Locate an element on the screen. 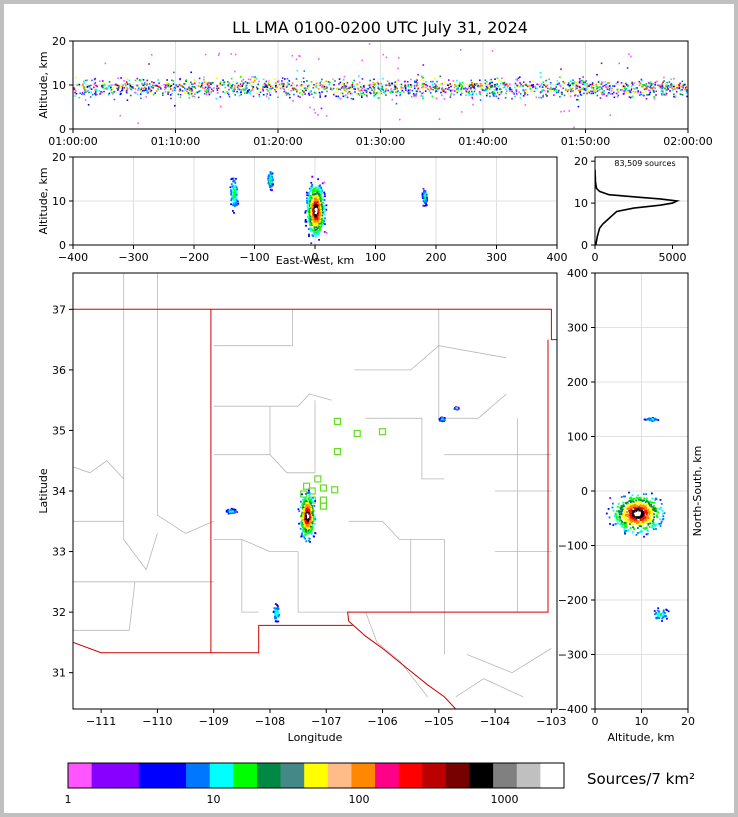 The width and height of the screenshot is (738, 817). ytick-label: 0 is located at coordinates (584, 245).